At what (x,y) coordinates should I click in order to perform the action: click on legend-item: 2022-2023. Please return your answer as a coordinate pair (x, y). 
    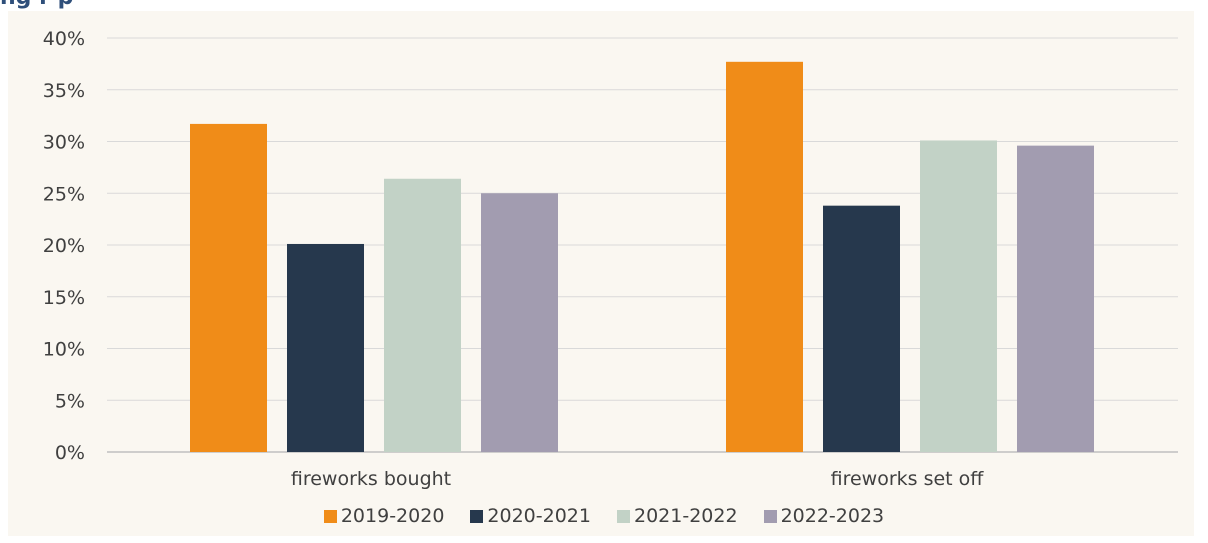
    Looking at the image, I should click on (824, 516).